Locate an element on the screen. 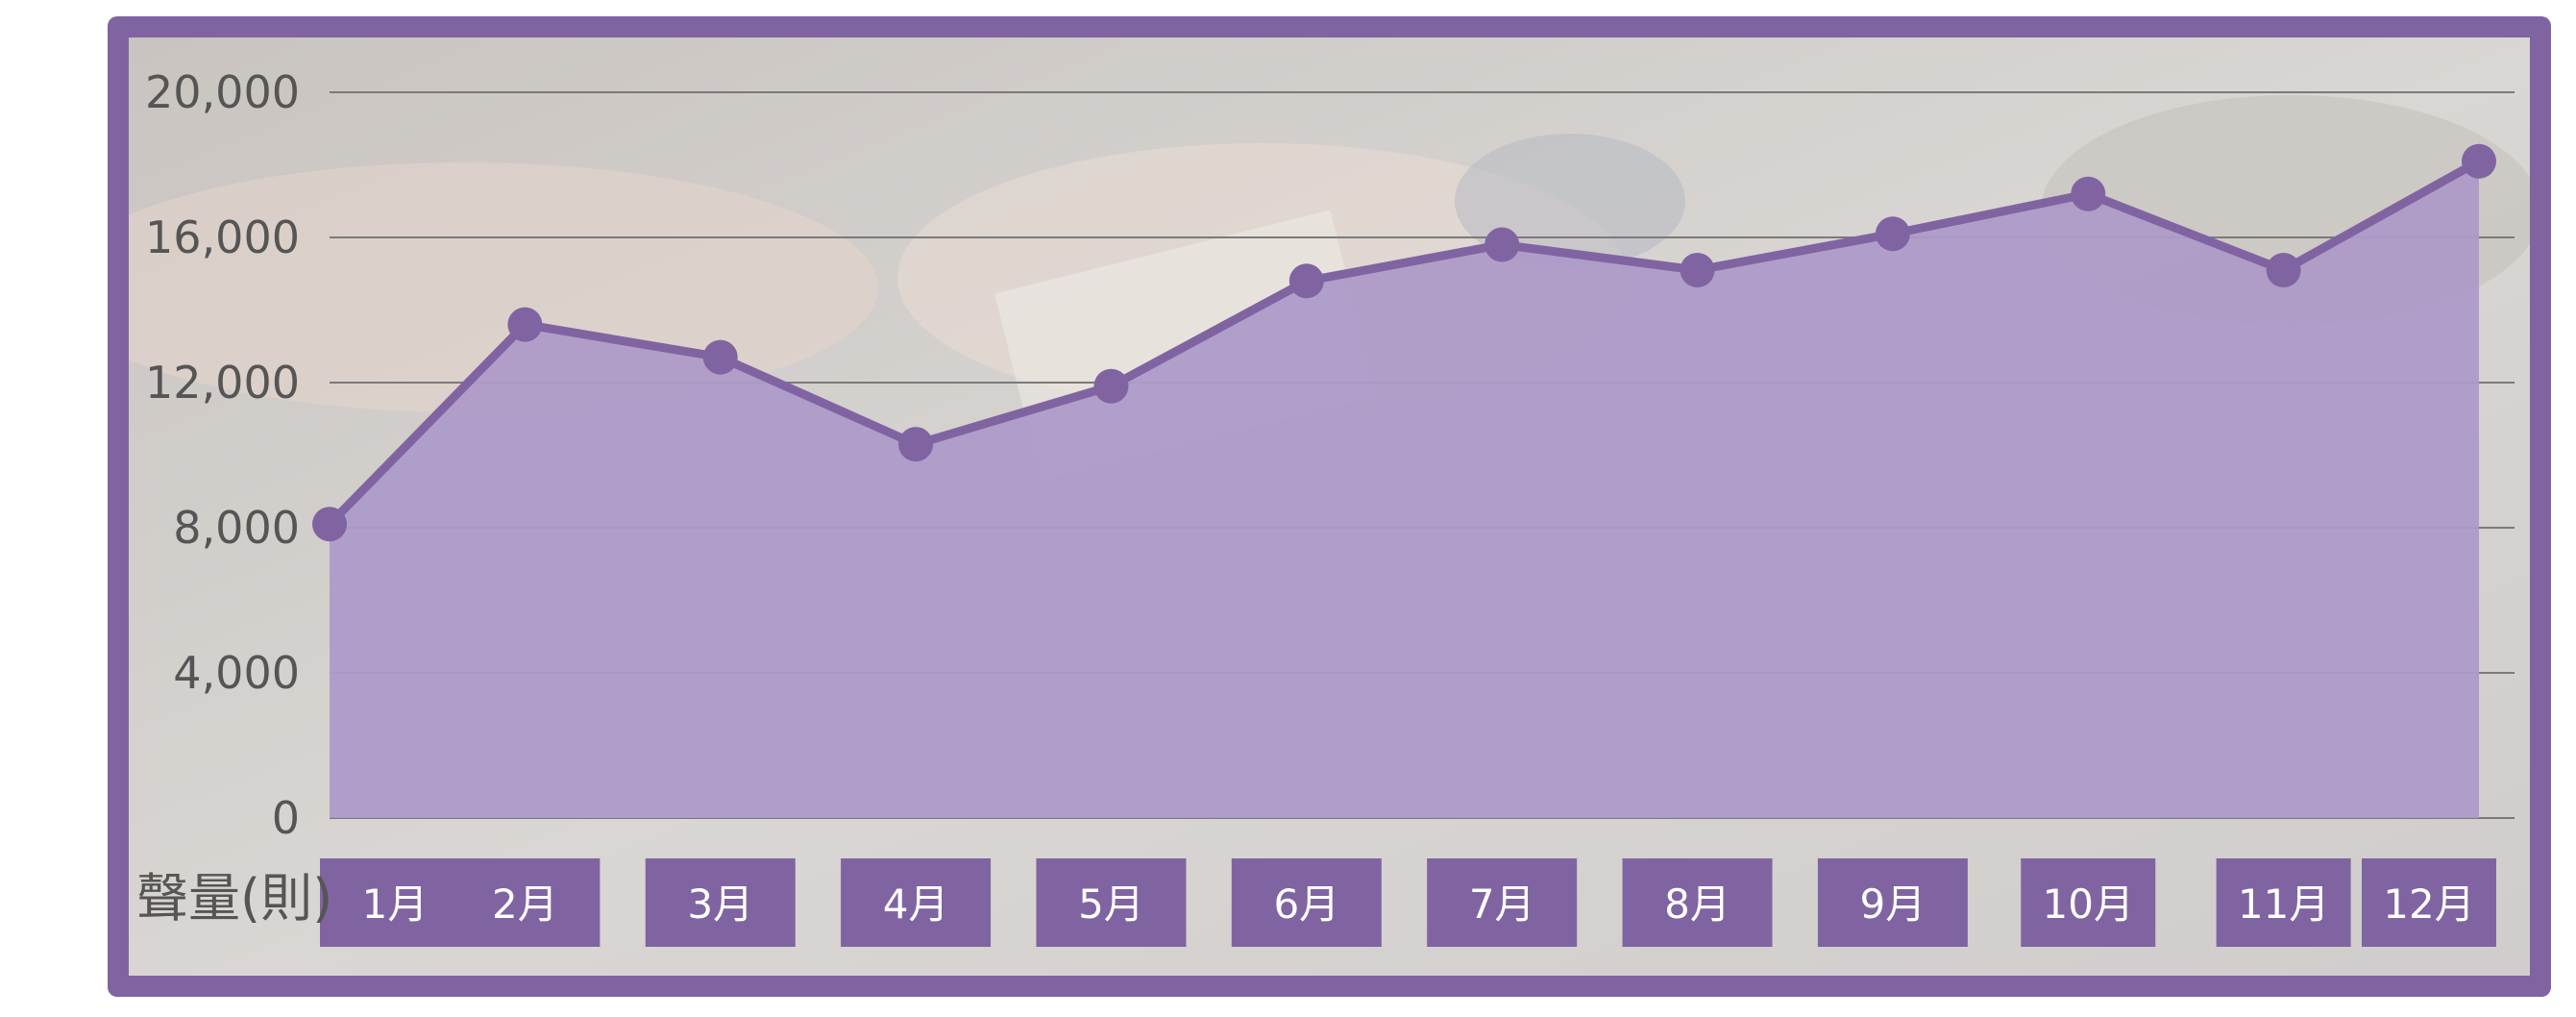 The height and width of the screenshot is (1017, 2576). y-tick-label: 0 is located at coordinates (286, 818).